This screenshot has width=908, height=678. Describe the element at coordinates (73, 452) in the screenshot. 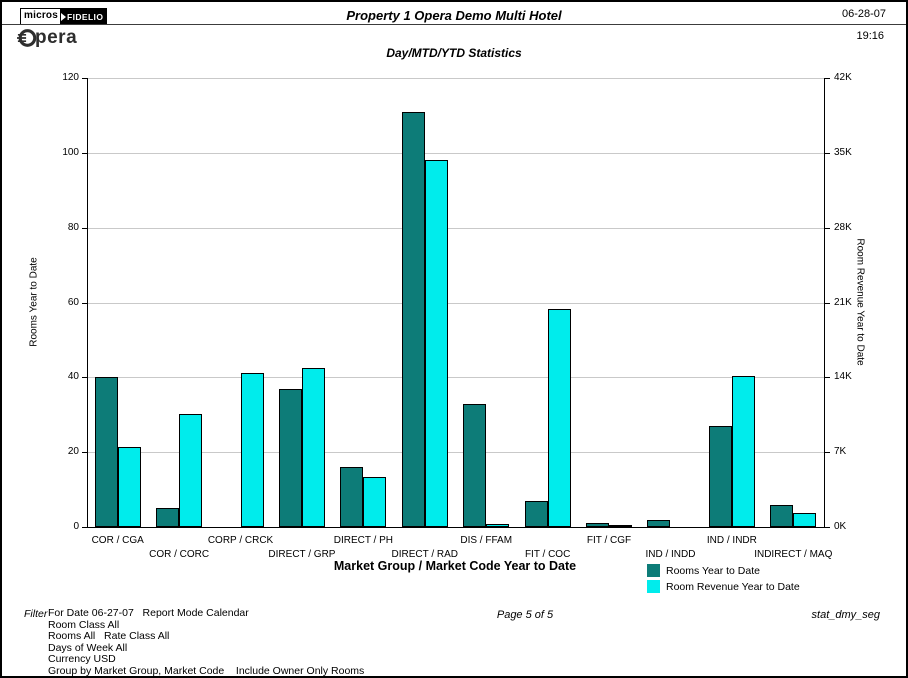

I see `left-tick-label: 20` at that location.